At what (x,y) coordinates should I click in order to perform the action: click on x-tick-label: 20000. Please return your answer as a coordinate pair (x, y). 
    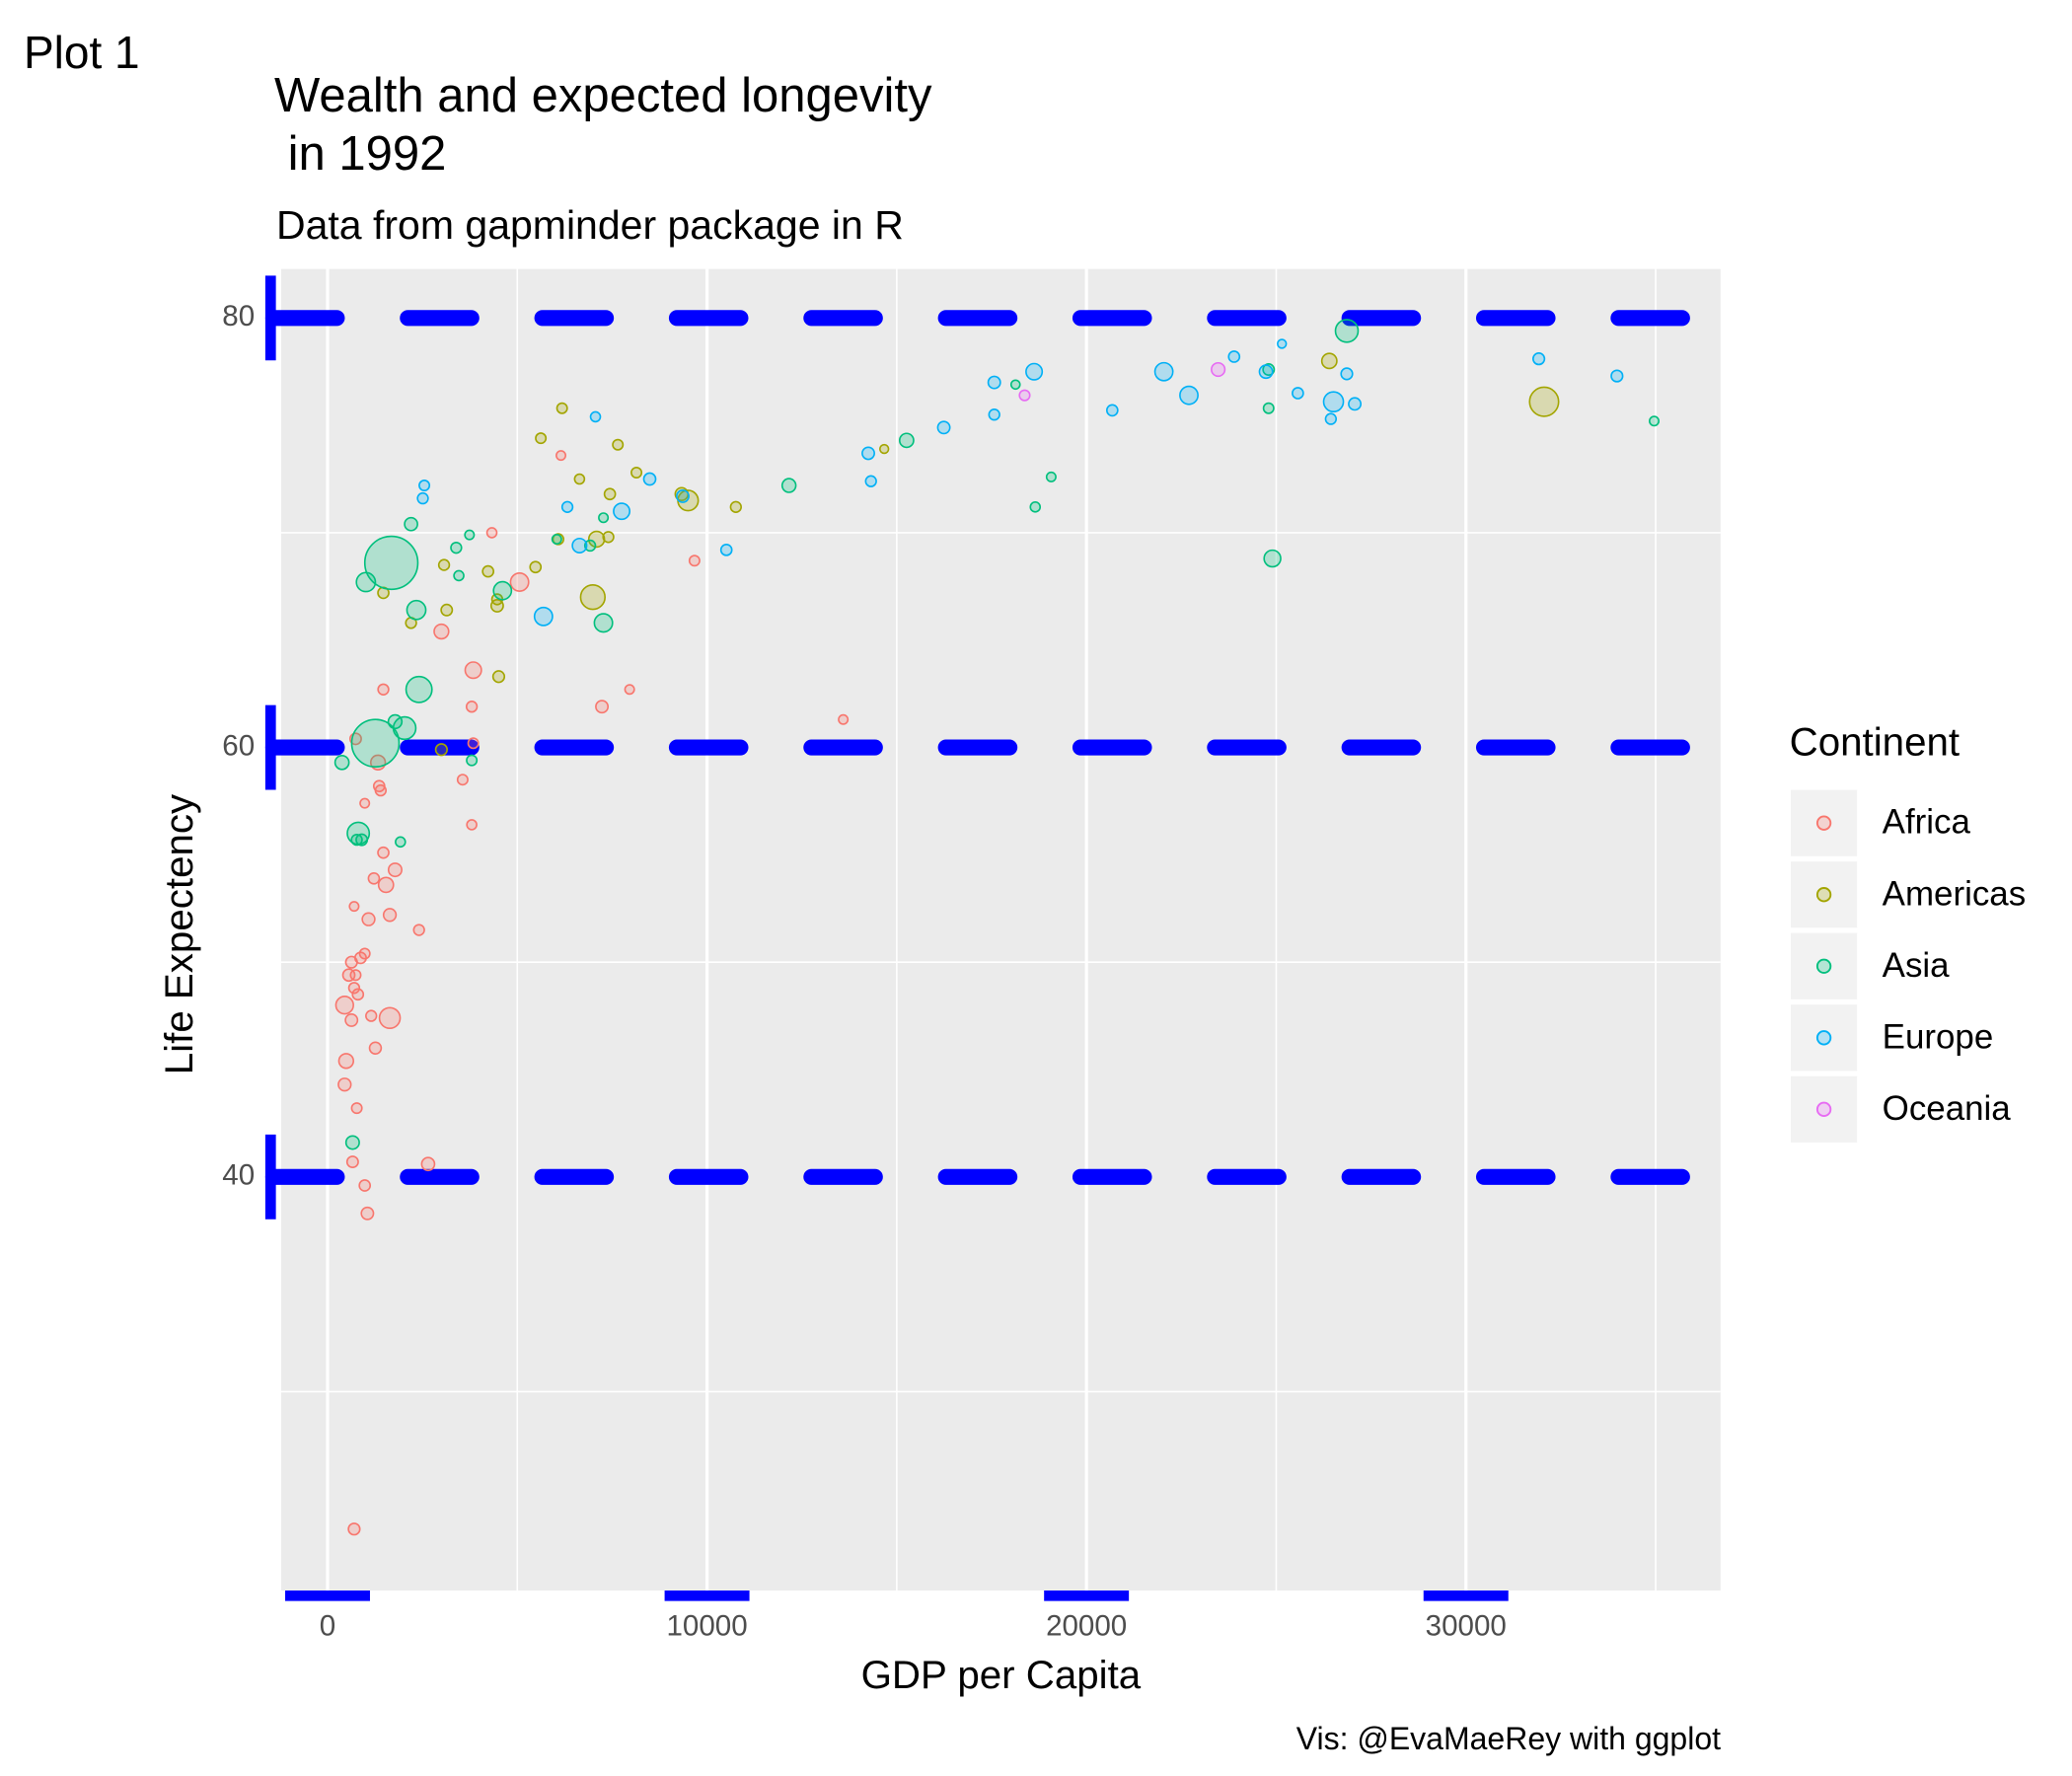
    Looking at the image, I should click on (1086, 1625).